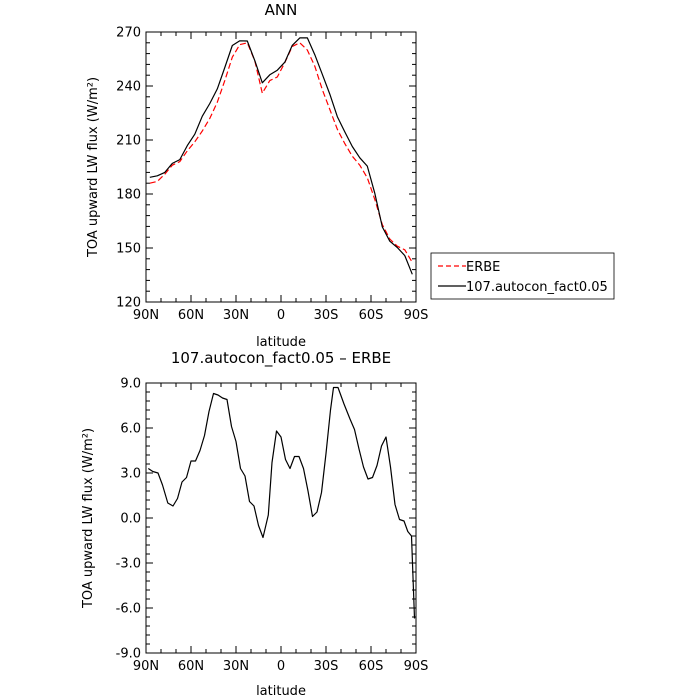 This screenshot has width=700, height=700. Describe the element at coordinates (537, 287) in the screenshot. I see `legend-label-model: 107.autocon_fact0.05` at that location.